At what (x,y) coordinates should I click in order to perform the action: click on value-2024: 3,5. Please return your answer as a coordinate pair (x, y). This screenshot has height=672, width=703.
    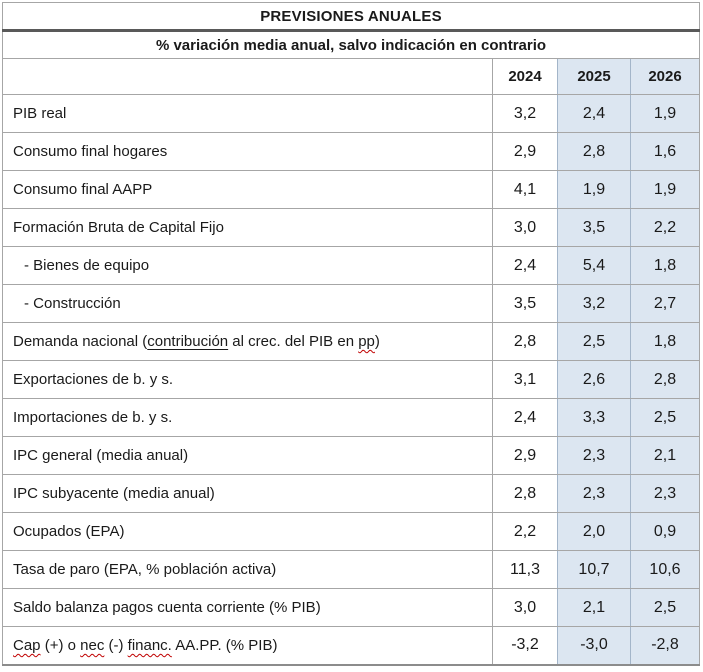
    Looking at the image, I should click on (525, 303).